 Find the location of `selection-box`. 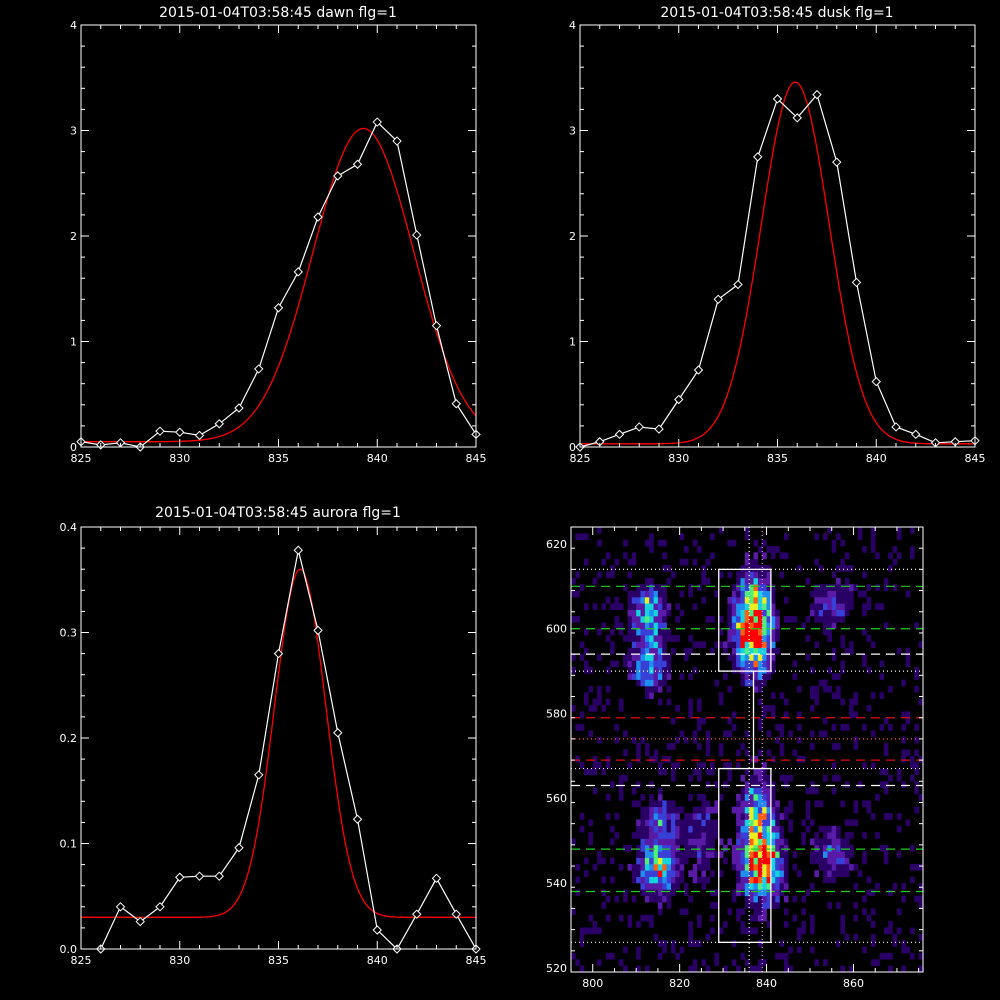

selection-box is located at coordinates (745, 620).